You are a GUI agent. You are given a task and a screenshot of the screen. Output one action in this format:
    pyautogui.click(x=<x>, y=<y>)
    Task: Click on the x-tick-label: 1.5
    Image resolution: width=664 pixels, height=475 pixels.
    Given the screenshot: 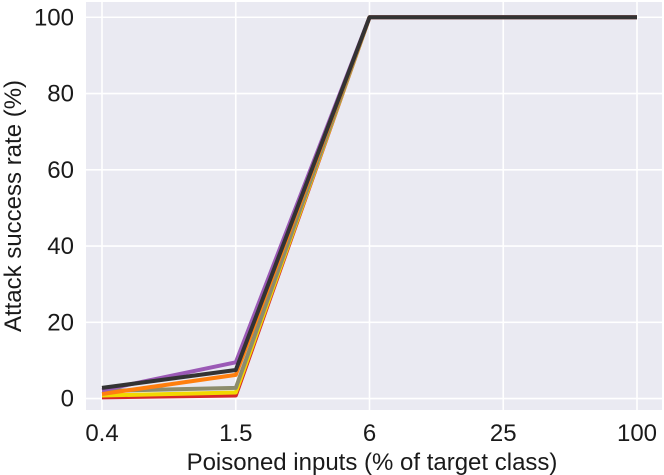 What is the action you would take?
    pyautogui.click(x=235, y=433)
    